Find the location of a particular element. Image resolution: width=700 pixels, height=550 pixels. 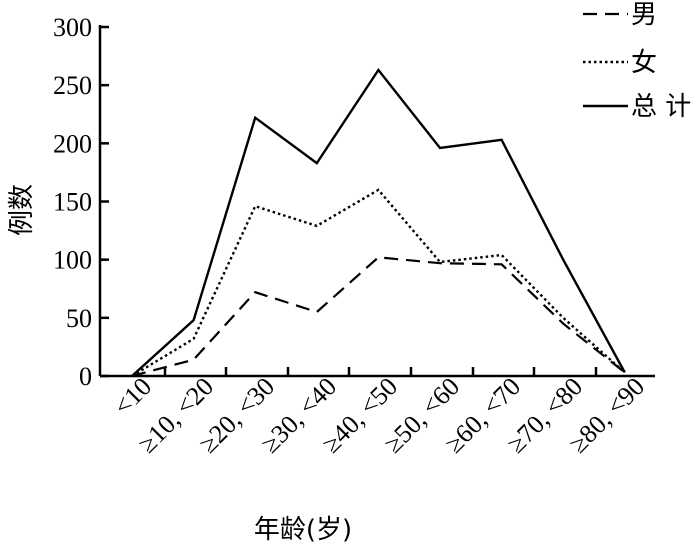

legend-label-1: 女 is located at coordinates (644, 63).